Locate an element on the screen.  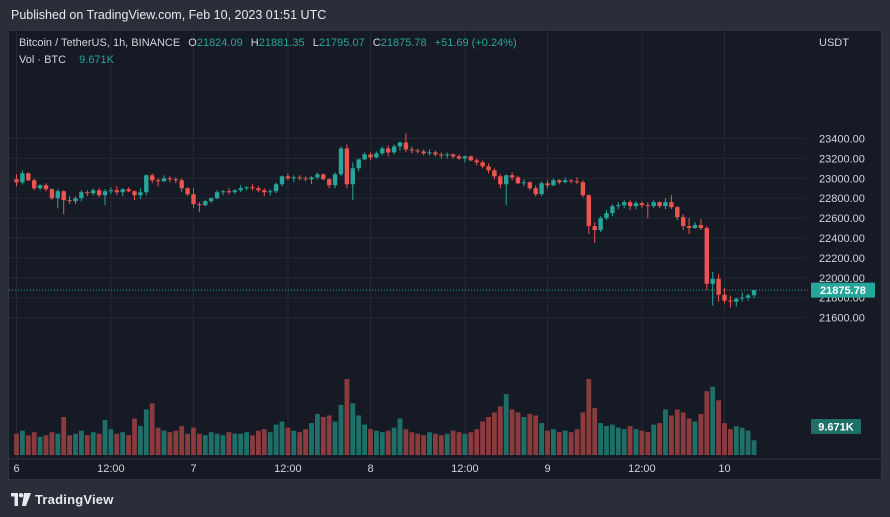
volume-layer is located at coordinates (385, 417).